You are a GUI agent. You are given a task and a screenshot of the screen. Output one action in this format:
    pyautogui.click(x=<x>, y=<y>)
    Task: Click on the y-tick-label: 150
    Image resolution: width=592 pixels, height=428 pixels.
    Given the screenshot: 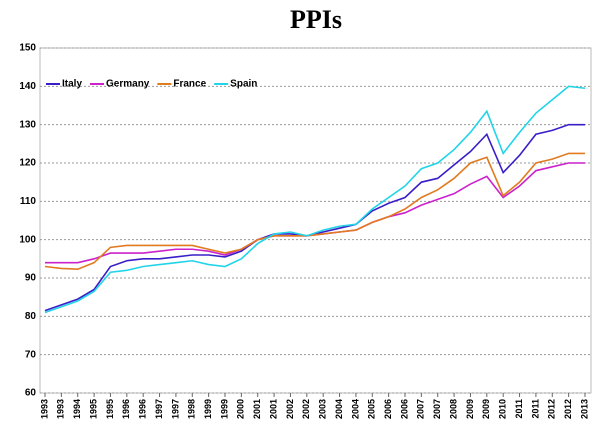 What is the action you would take?
    pyautogui.click(x=27, y=48)
    